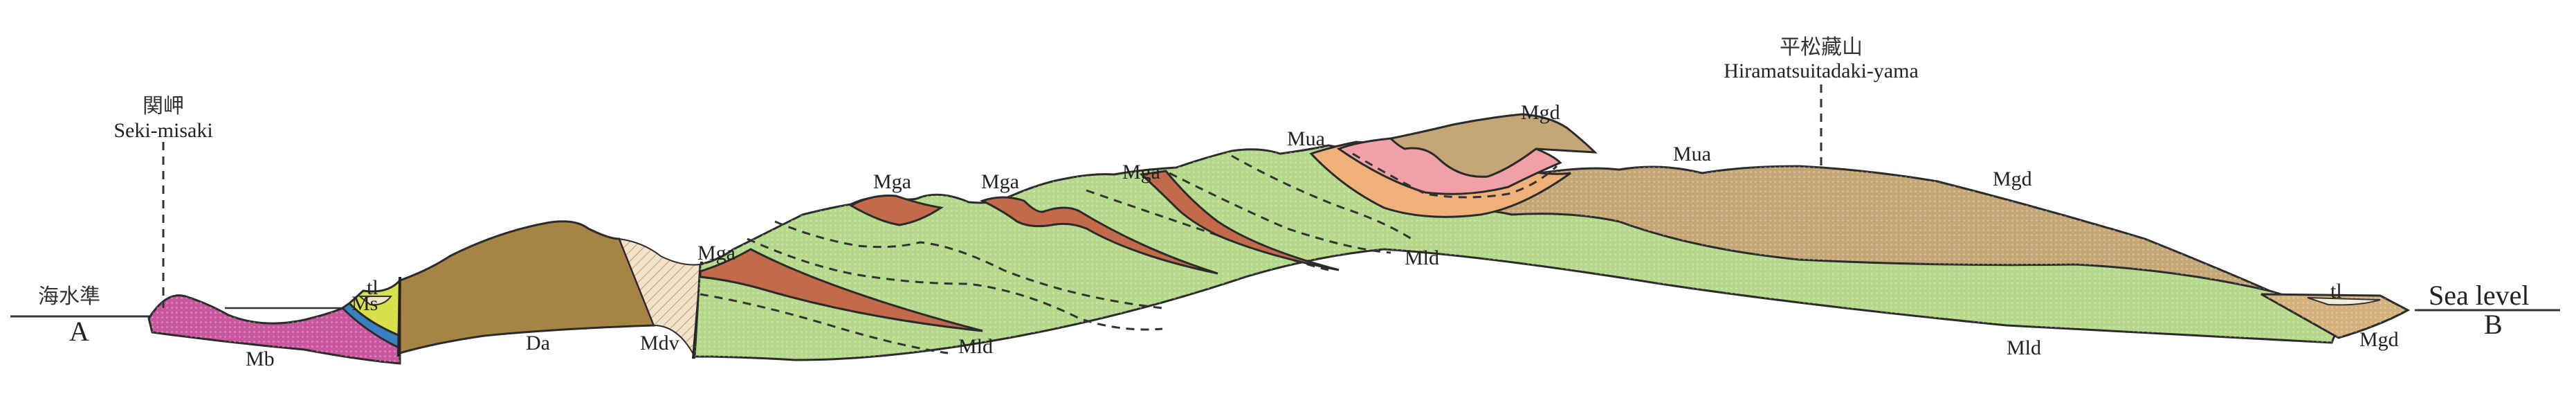  Describe the element at coordinates (1540, 112) in the screenshot. I see `label-mgd-top: Mgd` at that location.